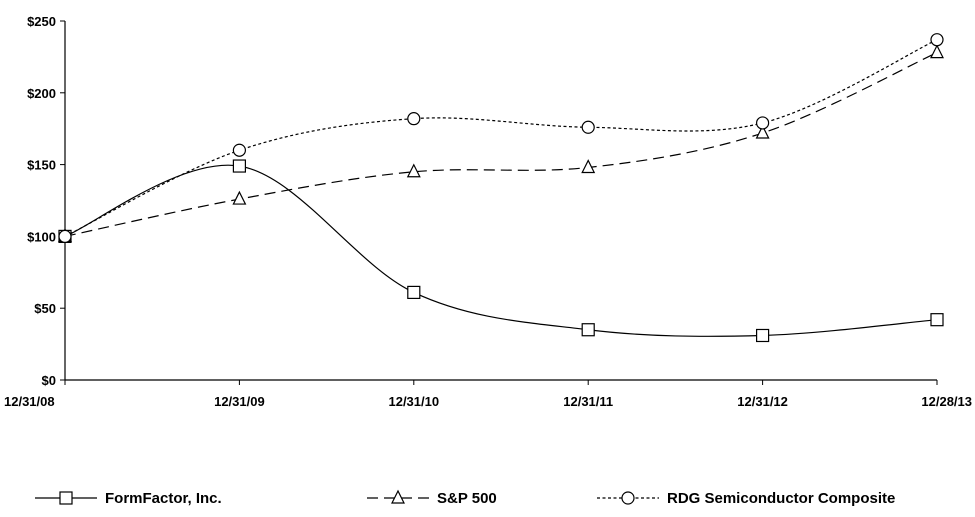 This screenshot has height=517, width=975. Describe the element at coordinates (163, 498) in the screenshot. I see `legend-label-formfactor-inc: FormFactor, Inc.` at that location.